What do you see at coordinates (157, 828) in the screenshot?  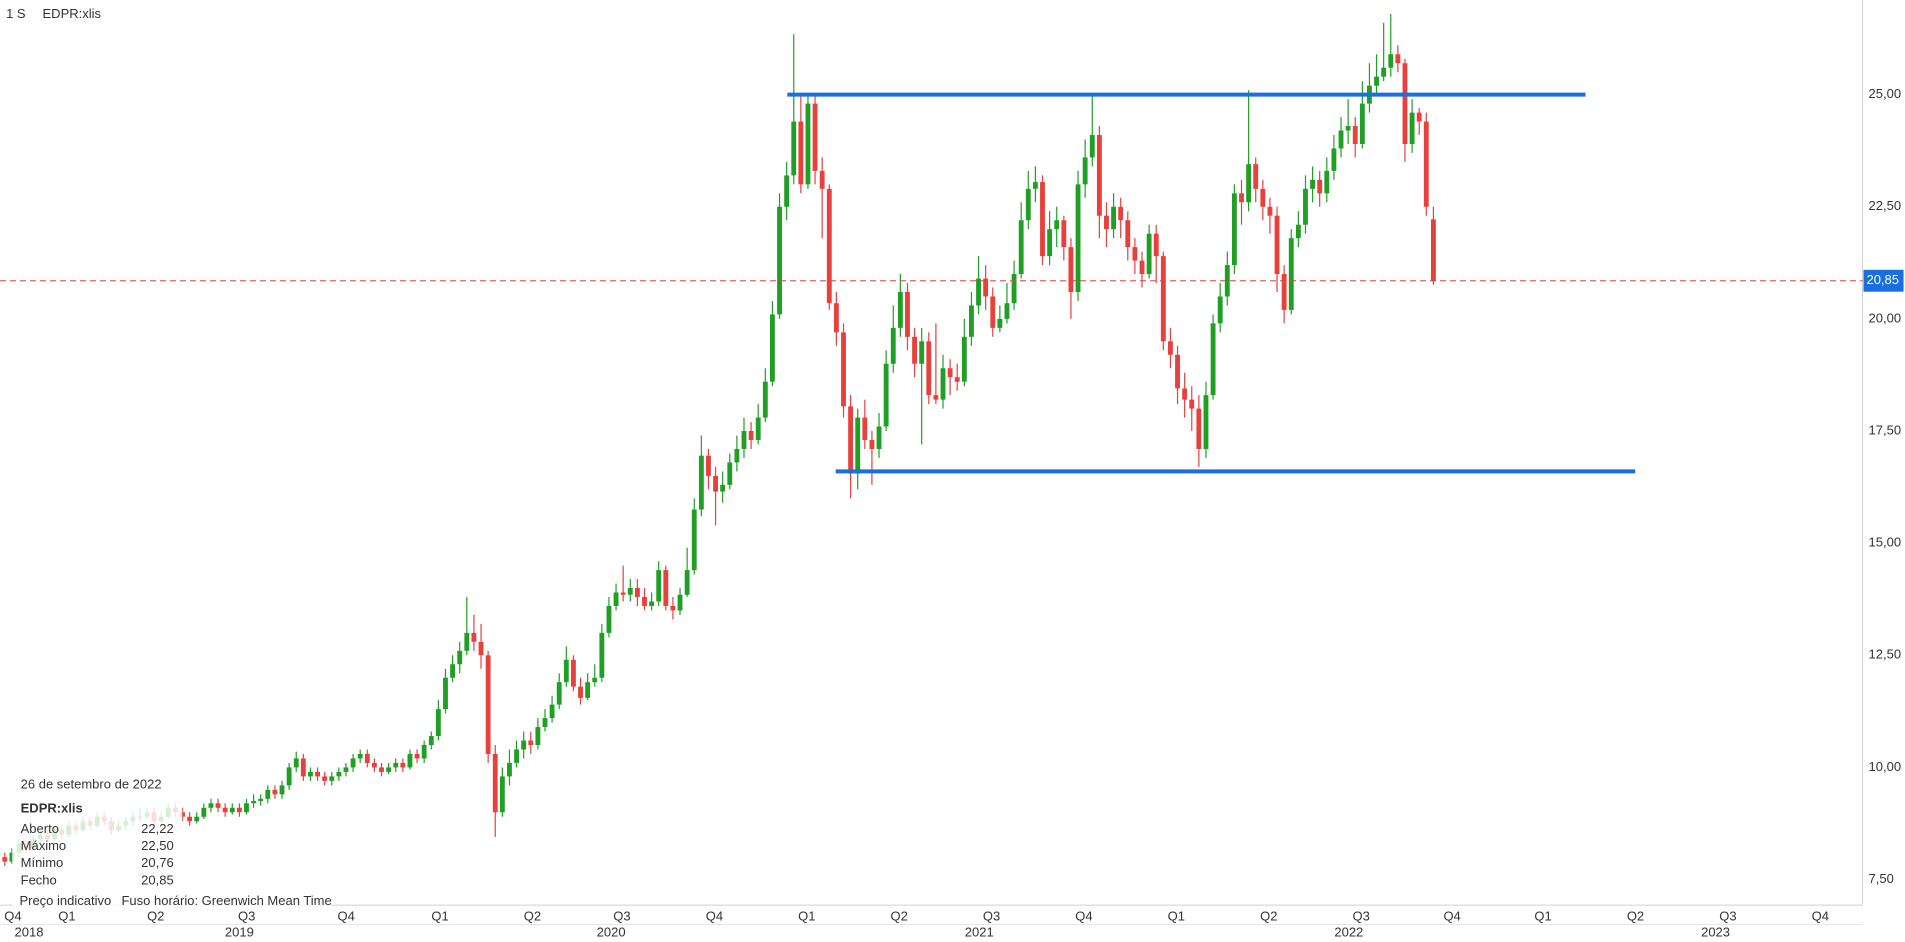 I see `info-value: 22,22` at bounding box center [157, 828].